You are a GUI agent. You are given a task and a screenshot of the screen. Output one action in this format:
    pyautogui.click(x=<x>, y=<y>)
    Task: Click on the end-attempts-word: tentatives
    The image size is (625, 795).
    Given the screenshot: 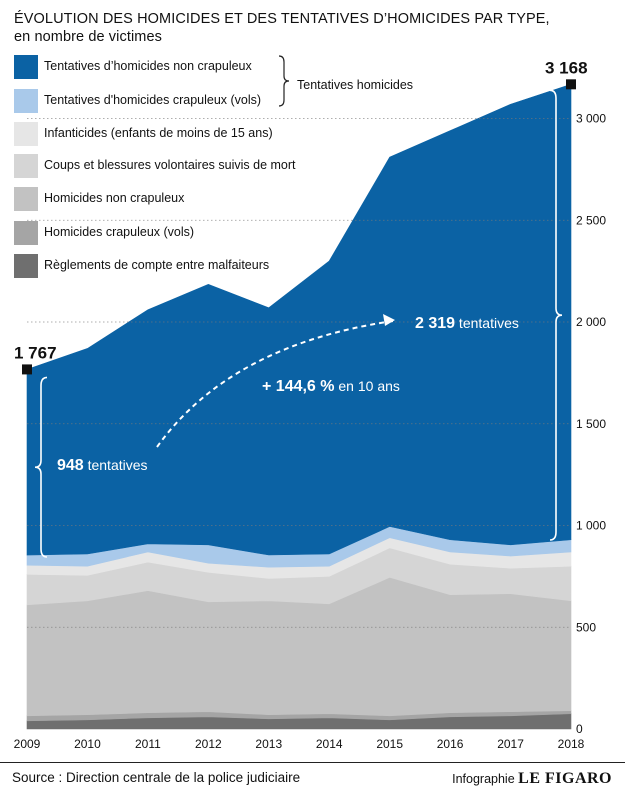 What is the action you would take?
    pyautogui.click(x=487, y=323)
    